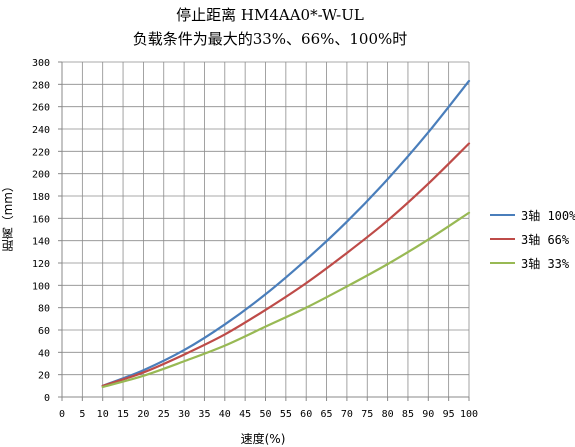 The width and height of the screenshot is (575, 447). I want to click on legend-label: 3轴 33%, so click(545, 263).